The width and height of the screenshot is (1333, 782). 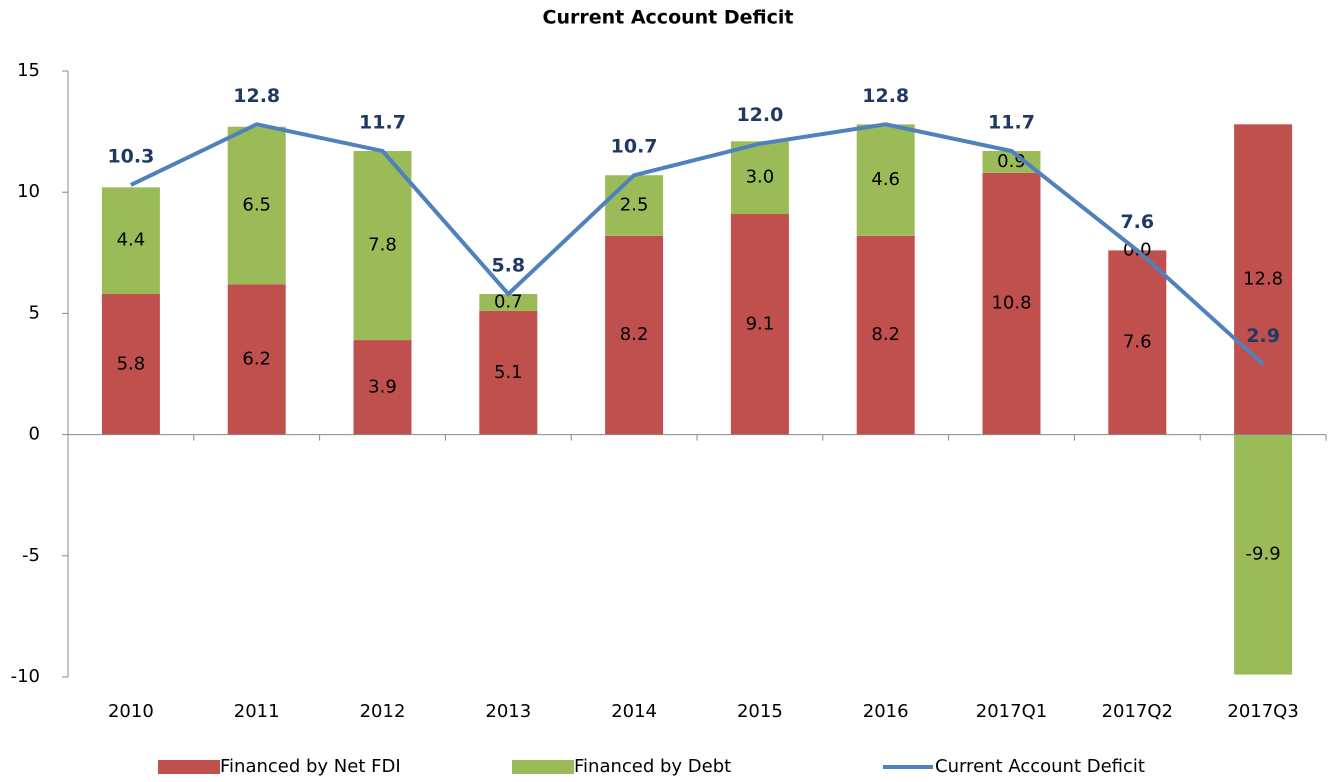 I want to click on bar-value-label: 6.5, so click(x=256, y=205).